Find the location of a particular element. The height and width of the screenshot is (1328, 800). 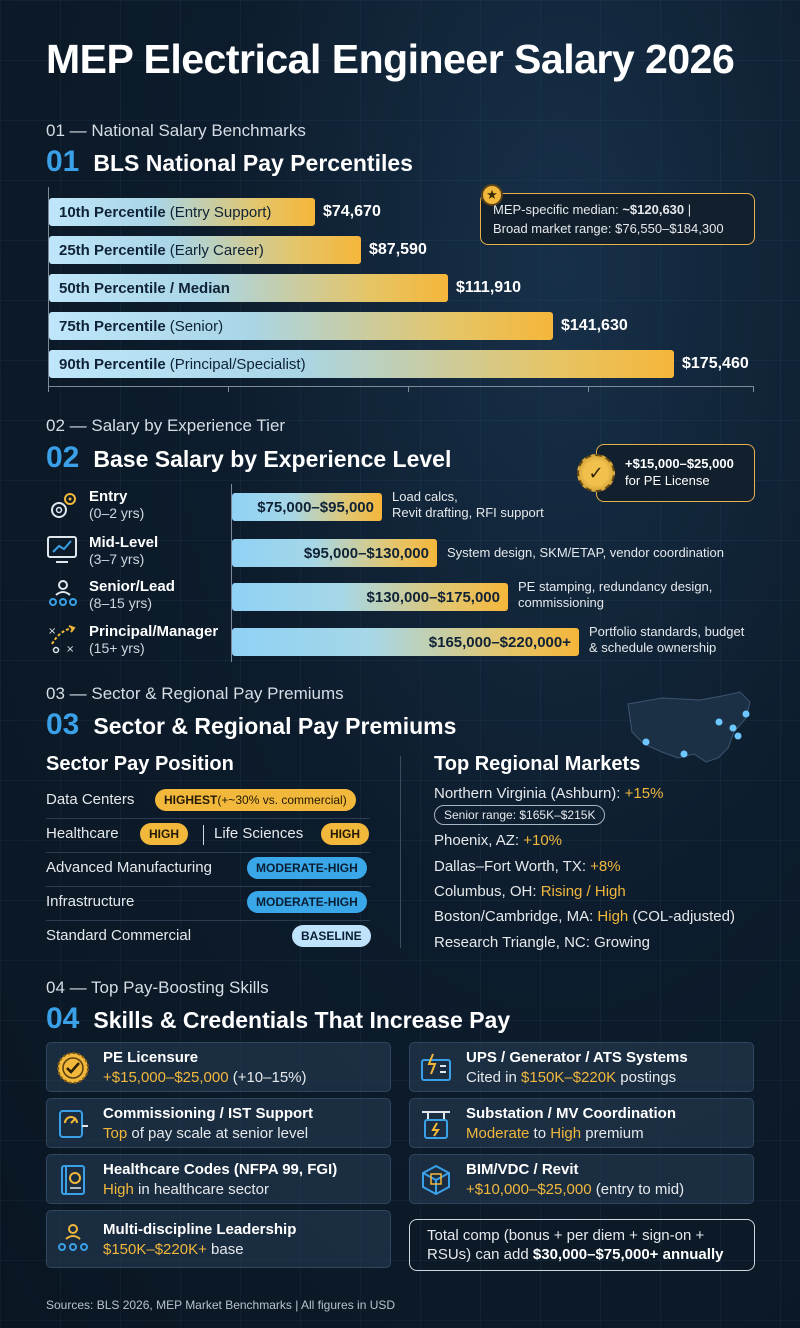

chart-x-axis is located at coordinates (401, 386).